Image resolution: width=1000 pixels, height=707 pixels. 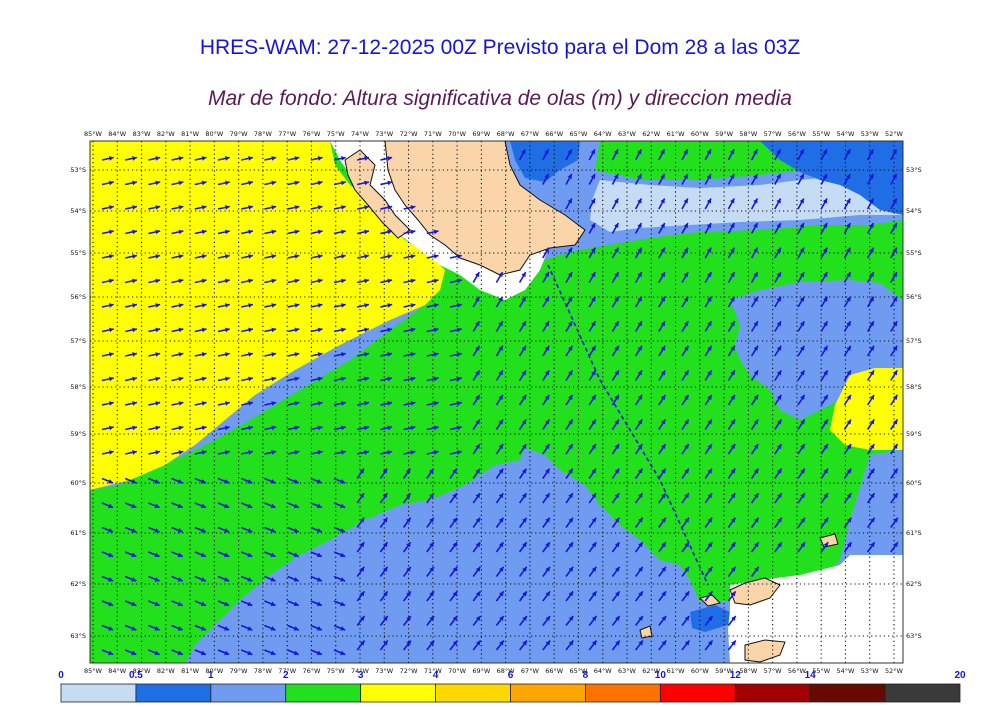 I want to click on lat-label-right: 59°S, so click(x=914, y=434).